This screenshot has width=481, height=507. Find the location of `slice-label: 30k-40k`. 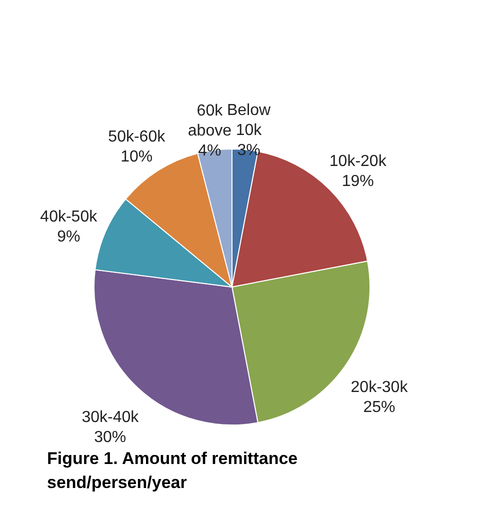

slice-label: 30k-40k is located at coordinates (111, 417).